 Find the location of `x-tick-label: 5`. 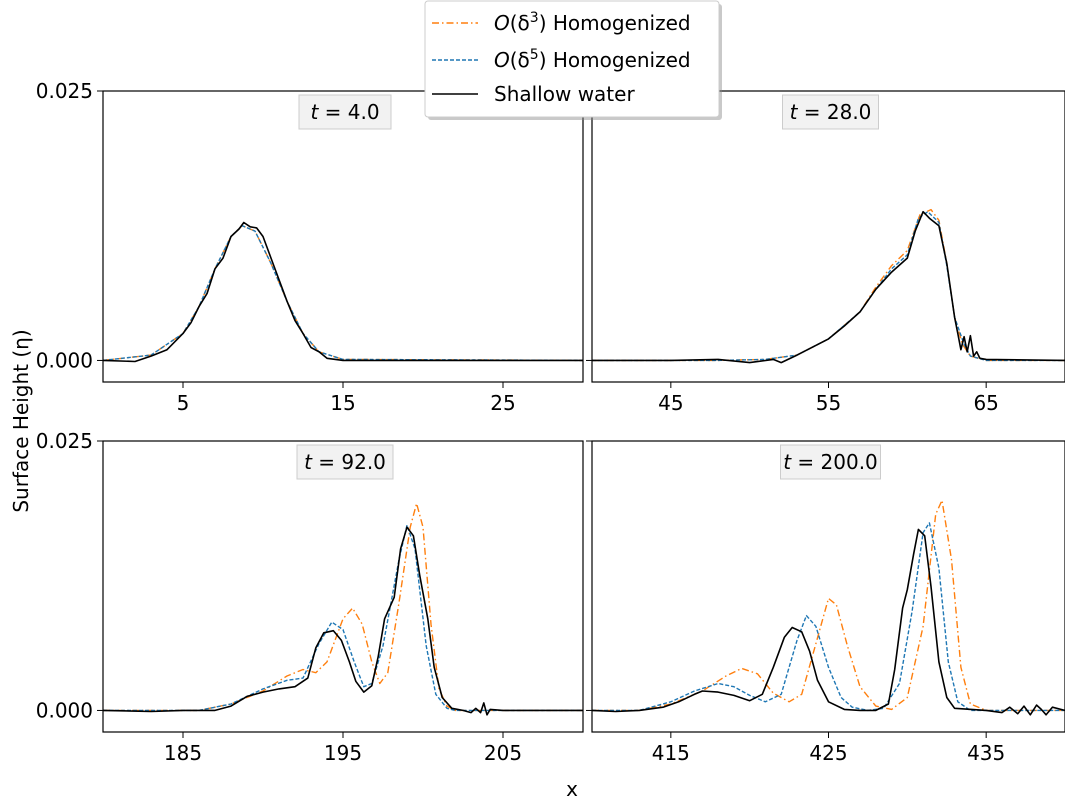

x-tick-label: 5 is located at coordinates (183, 403).